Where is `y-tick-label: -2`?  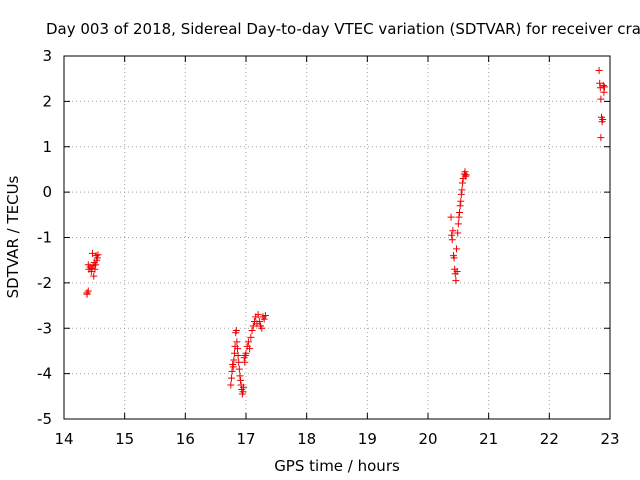
y-tick-label: -2 is located at coordinates (44, 283).